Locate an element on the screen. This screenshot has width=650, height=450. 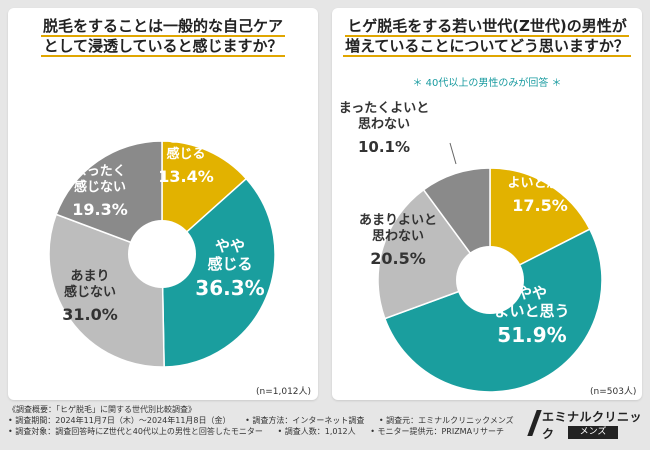
footer-source: • 調査元：エミナルクリニックメンズ is located at coordinates (446, 420).